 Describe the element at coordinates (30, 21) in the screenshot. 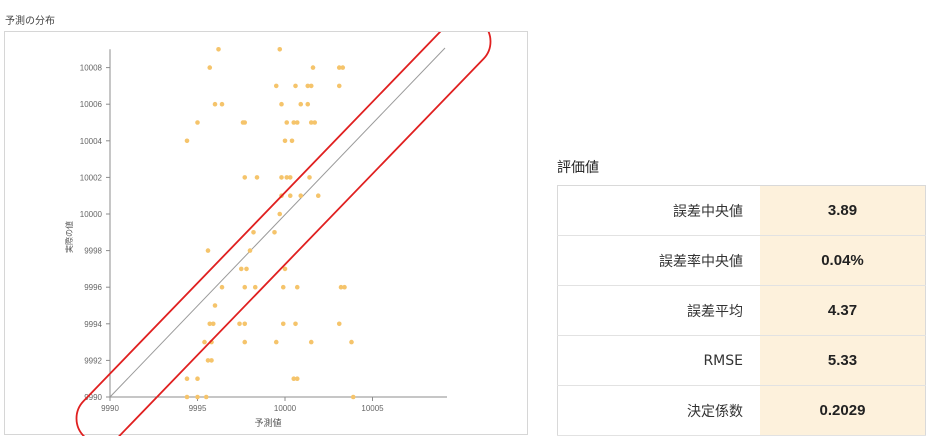

I see `chart-section-title: 予測の分布` at that location.